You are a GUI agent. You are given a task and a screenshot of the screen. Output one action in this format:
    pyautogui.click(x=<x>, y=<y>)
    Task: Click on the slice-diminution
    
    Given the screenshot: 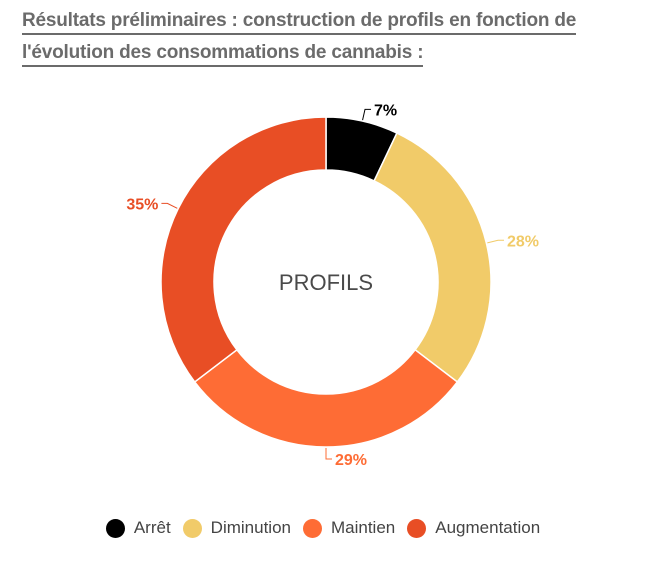 What is the action you would take?
    pyautogui.click(x=432, y=257)
    